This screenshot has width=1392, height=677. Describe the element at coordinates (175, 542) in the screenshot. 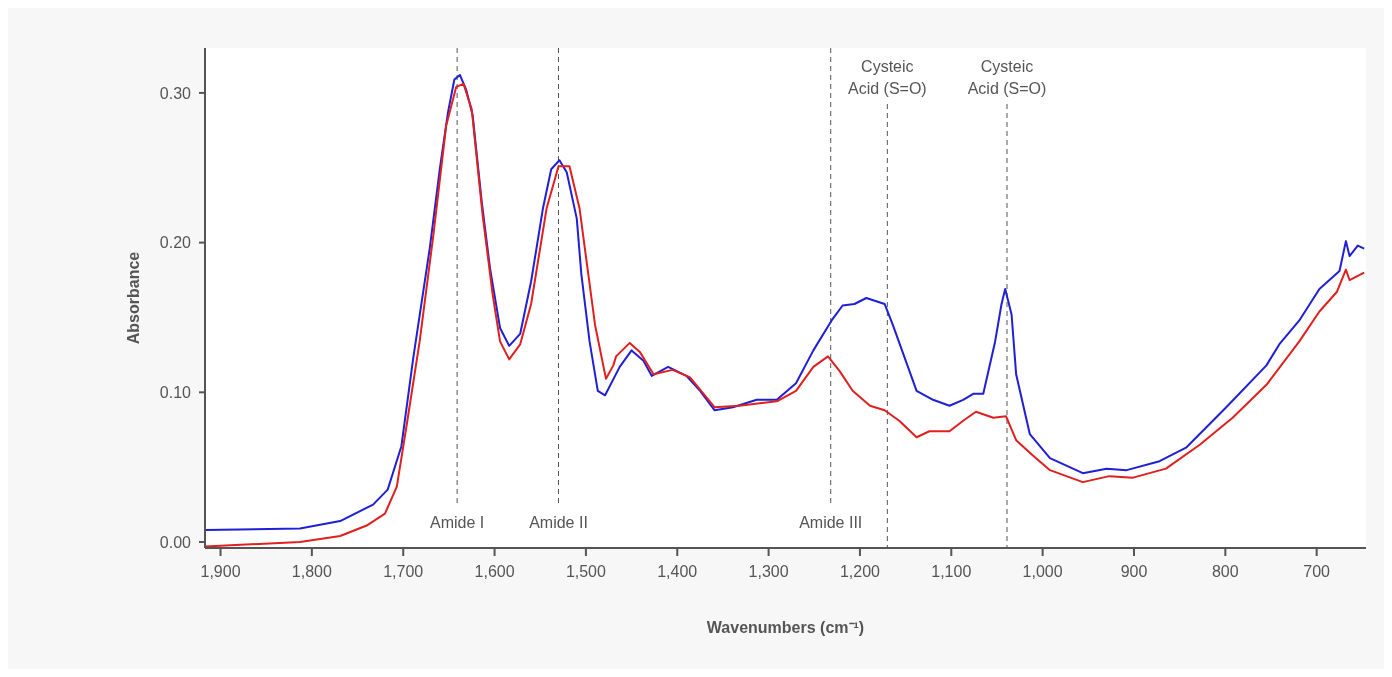

I see `y-tick-label: 0.00` at that location.